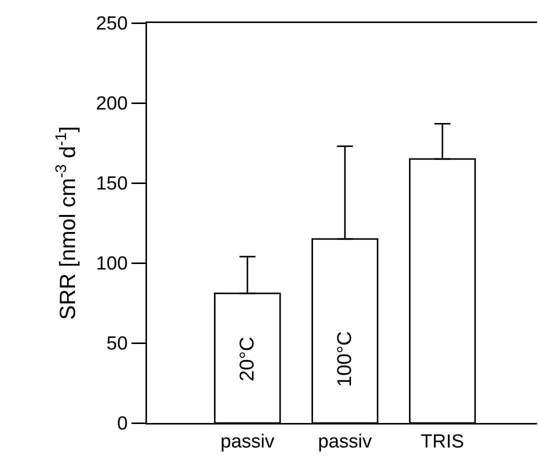 The height and width of the screenshot is (469, 538). Describe the element at coordinates (112, 184) in the screenshot. I see `y-tick-label: 150` at that location.